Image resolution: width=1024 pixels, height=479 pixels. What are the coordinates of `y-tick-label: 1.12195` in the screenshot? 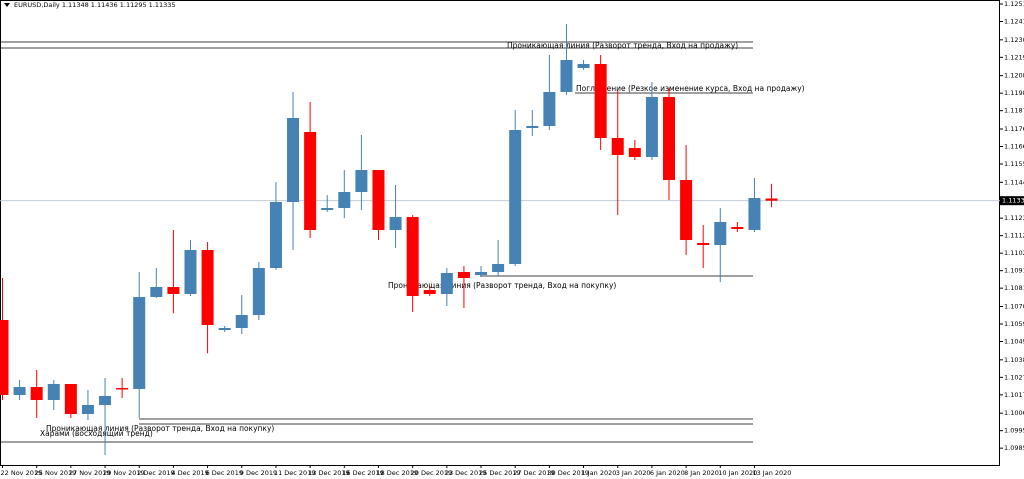 It's located at (1014, 57).